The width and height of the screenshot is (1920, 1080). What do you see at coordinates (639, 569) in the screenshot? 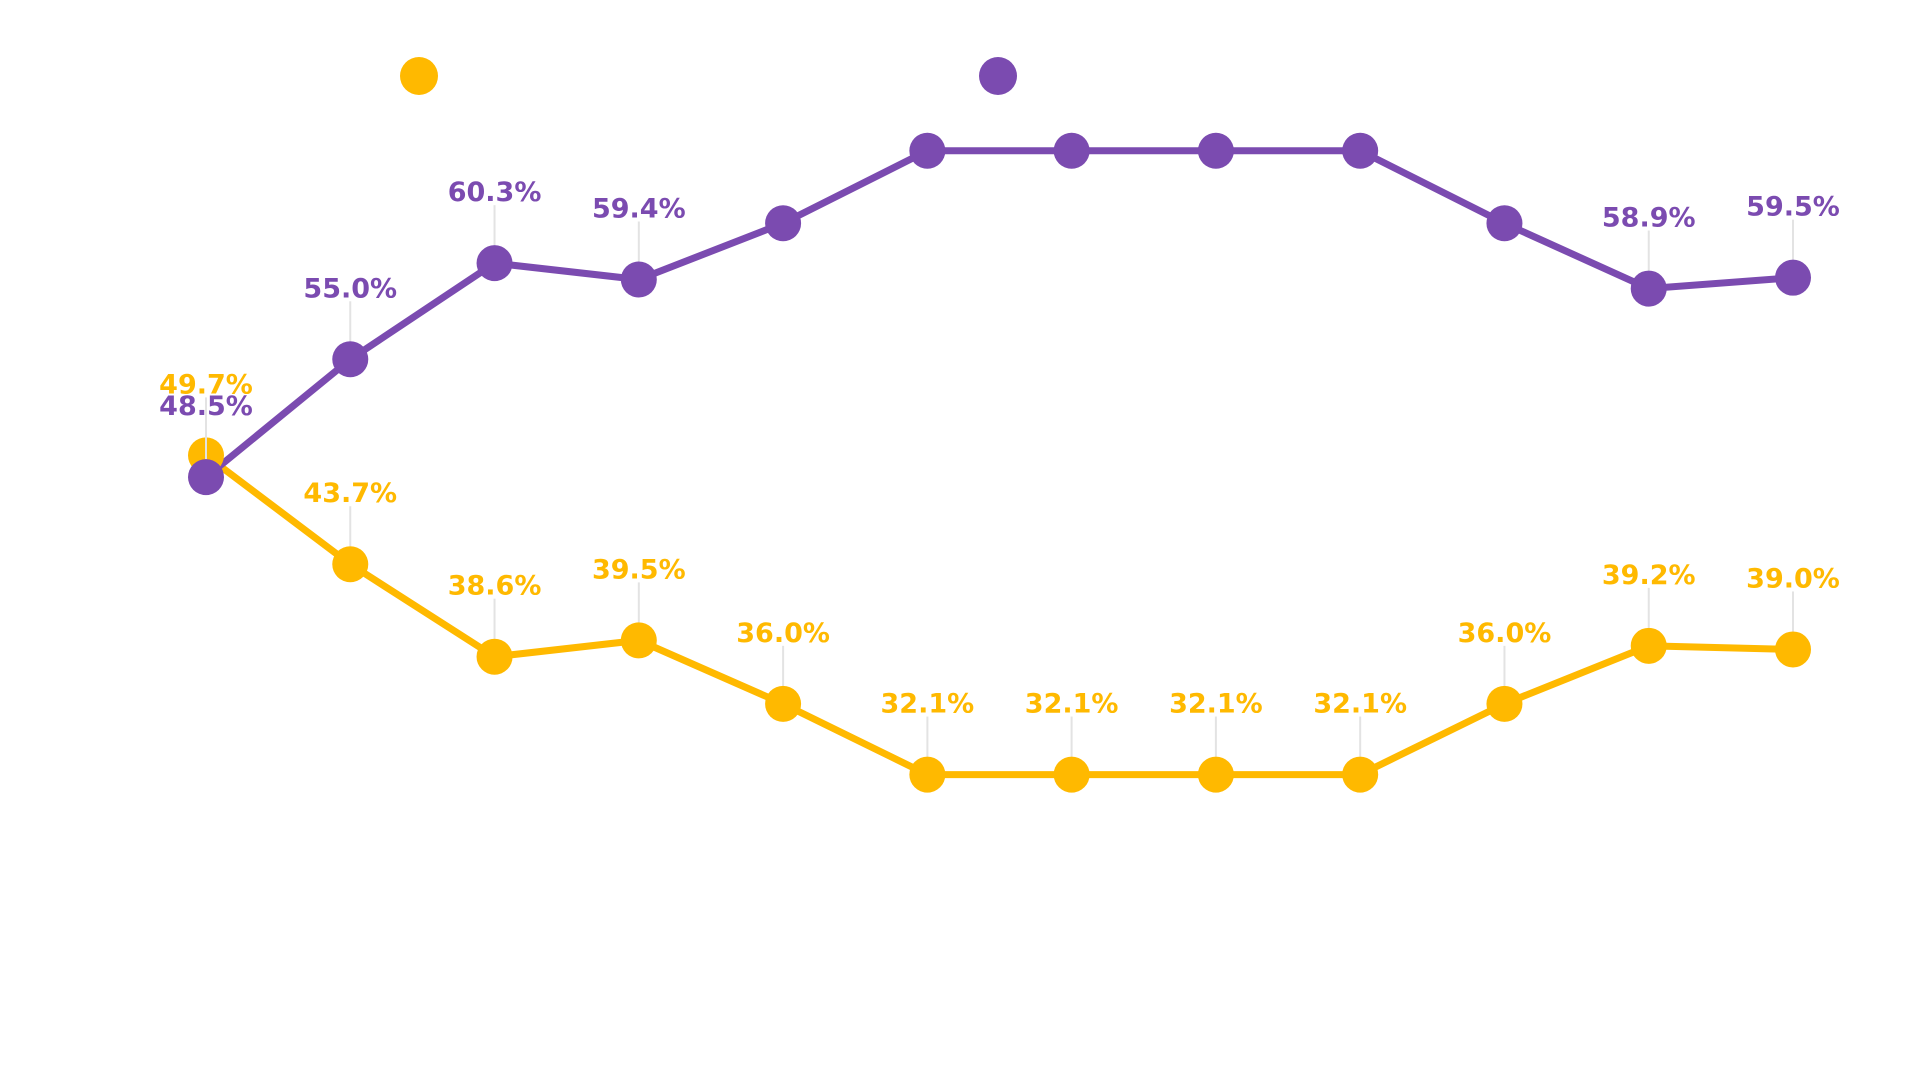
I see `data-label: 39.5%` at bounding box center [639, 569].